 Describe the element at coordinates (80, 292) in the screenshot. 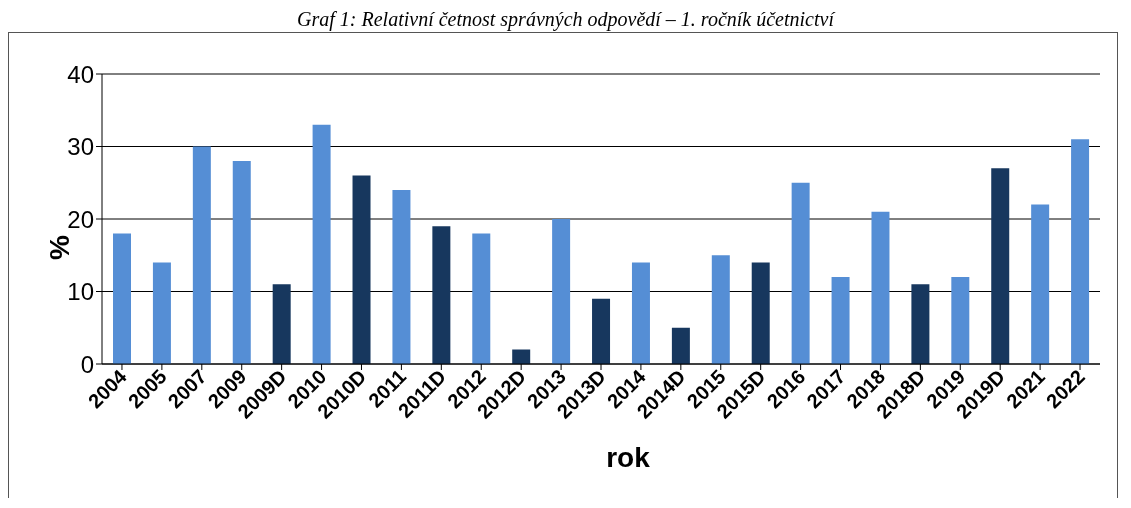

I see `y-tick-label: 10` at that location.